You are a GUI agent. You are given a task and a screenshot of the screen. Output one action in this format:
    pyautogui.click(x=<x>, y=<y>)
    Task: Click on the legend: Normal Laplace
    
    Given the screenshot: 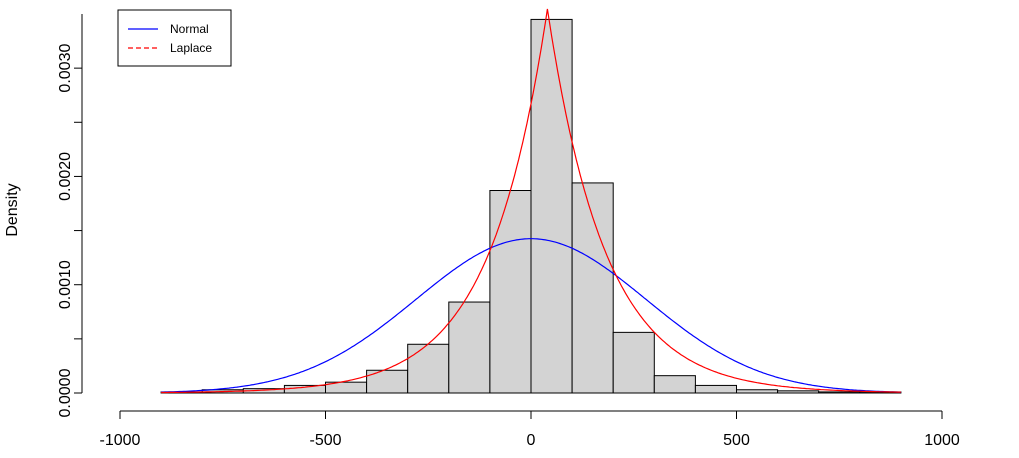 What is the action you would take?
    pyautogui.click(x=174, y=38)
    